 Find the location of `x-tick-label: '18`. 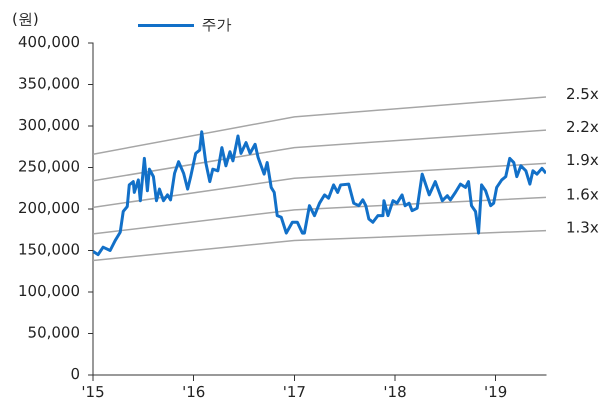

x-tick-label: '18 is located at coordinates (395, 391).